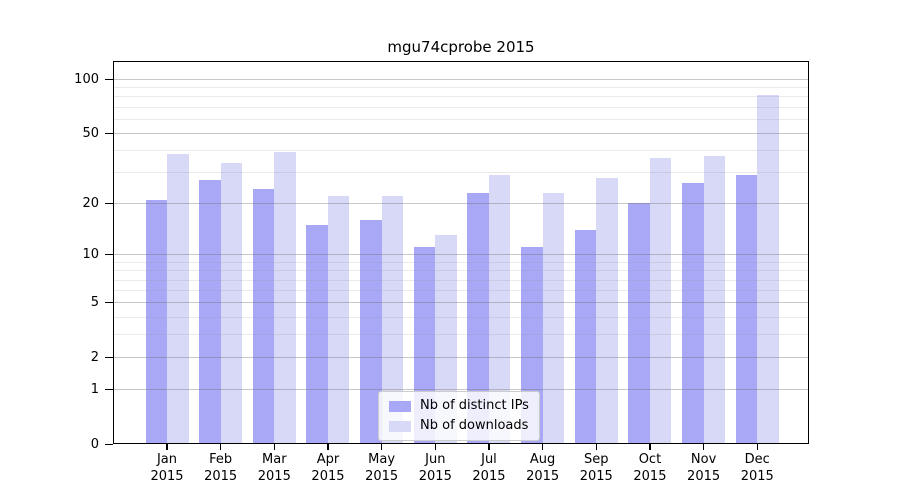  What do you see at coordinates (285, 298) in the screenshot?
I see `bar-downloads-mar` at bounding box center [285, 298].